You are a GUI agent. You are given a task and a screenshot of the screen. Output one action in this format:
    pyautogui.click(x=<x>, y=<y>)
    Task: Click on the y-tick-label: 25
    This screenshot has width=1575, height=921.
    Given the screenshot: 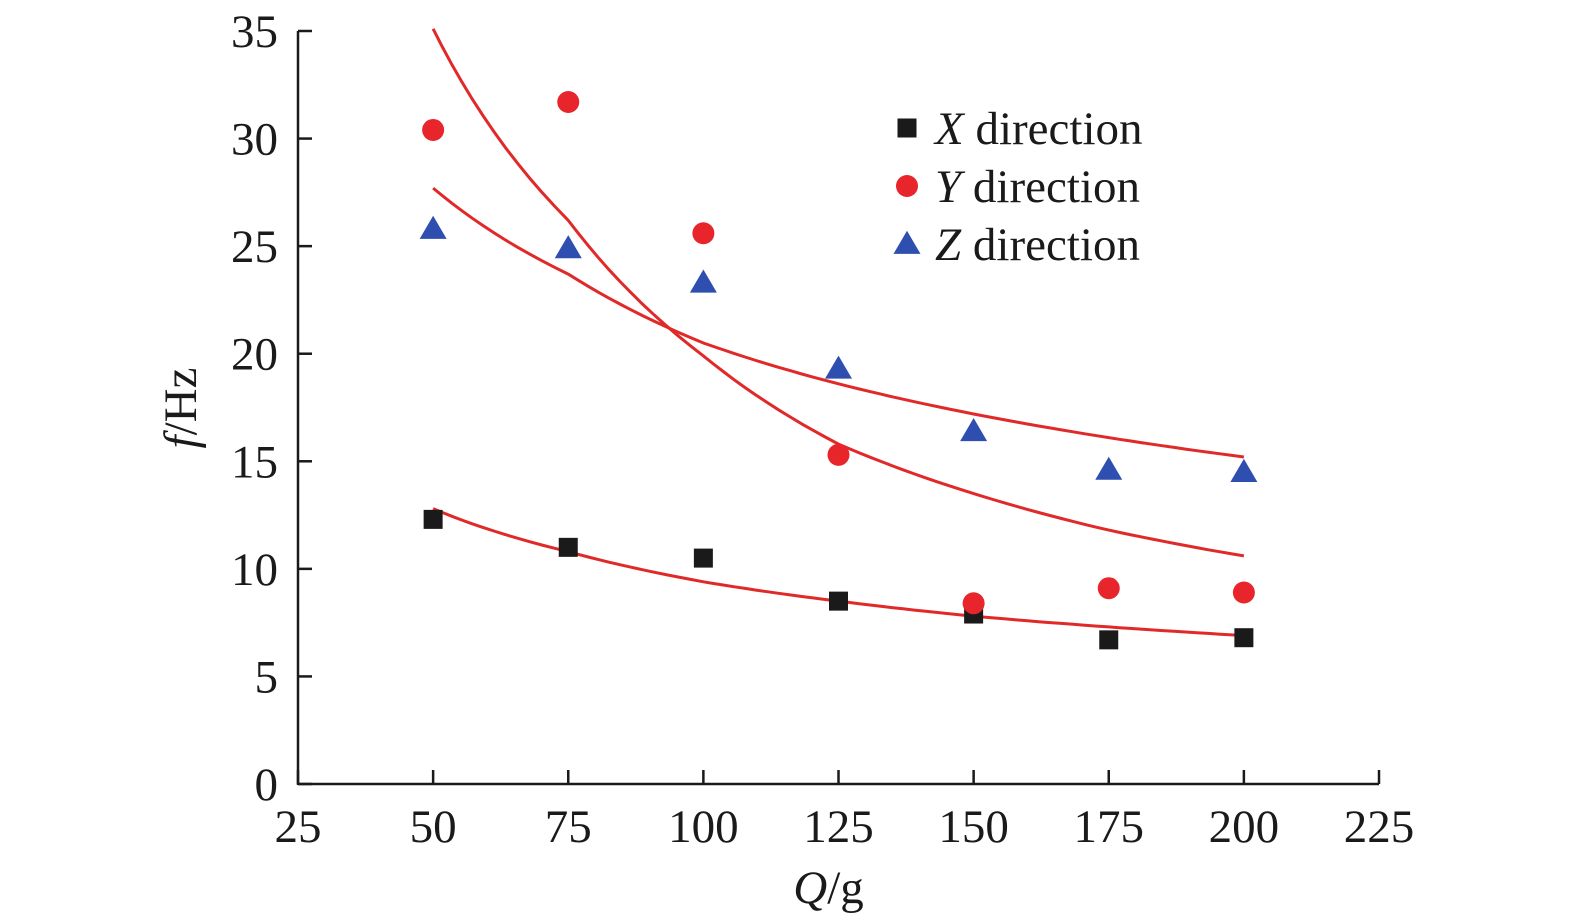 What is the action you would take?
    pyautogui.click(x=254, y=247)
    